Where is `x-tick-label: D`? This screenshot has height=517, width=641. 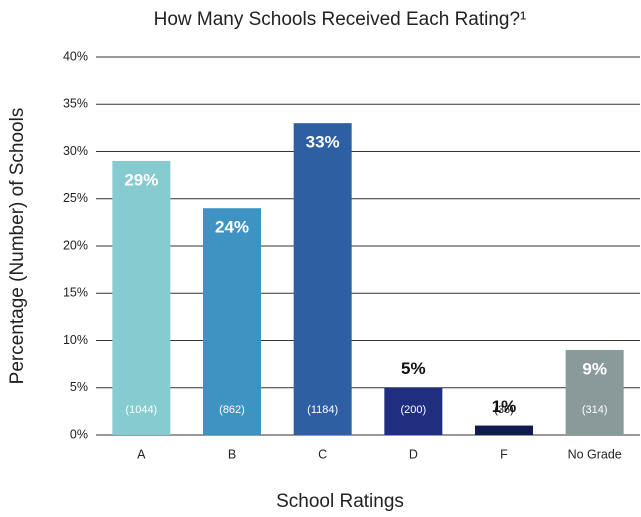
x-tick-label: D is located at coordinates (413, 454).